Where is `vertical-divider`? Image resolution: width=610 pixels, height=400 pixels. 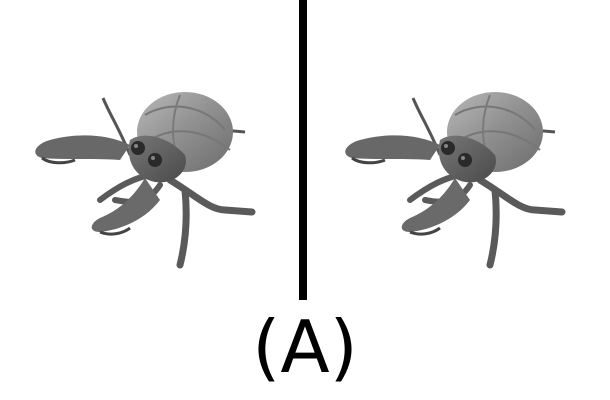
vertical-divider is located at coordinates (303, 150).